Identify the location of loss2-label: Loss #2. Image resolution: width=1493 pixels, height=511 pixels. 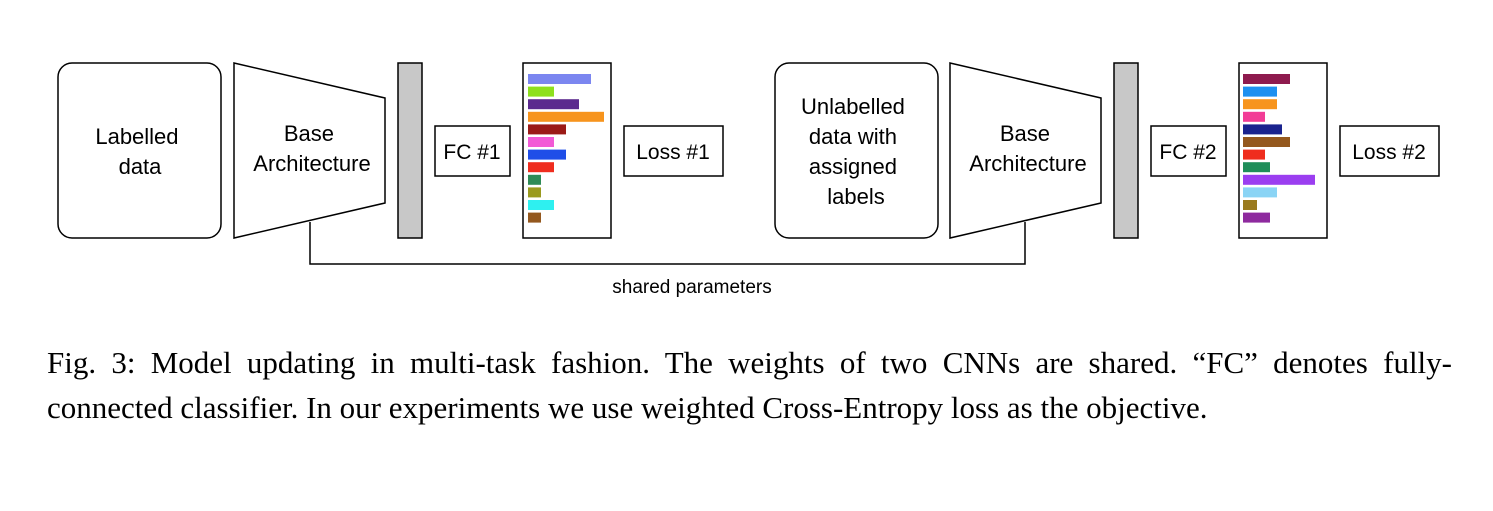
(1389, 152).